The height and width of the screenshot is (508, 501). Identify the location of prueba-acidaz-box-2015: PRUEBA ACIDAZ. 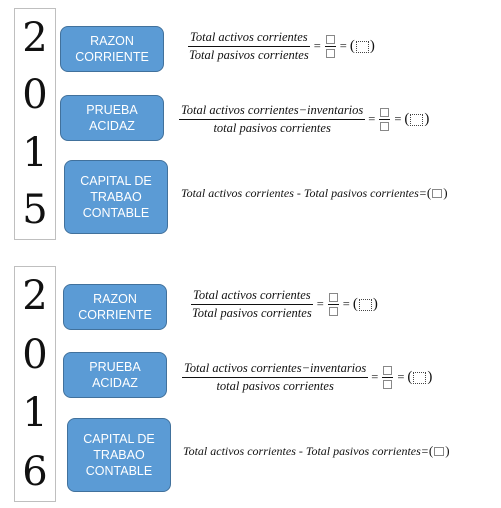
(112, 118).